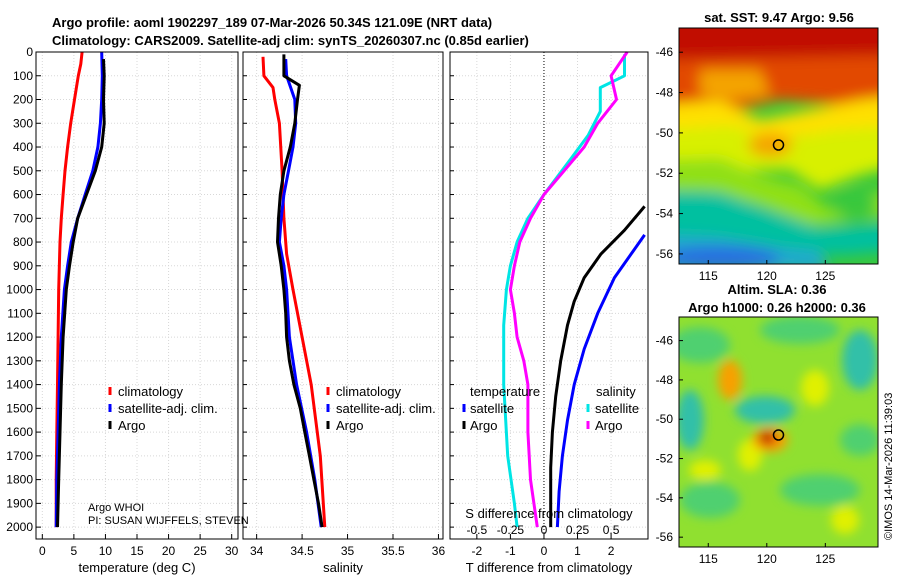  I want to click on legend-title-temperature: temperature, so click(505, 391).